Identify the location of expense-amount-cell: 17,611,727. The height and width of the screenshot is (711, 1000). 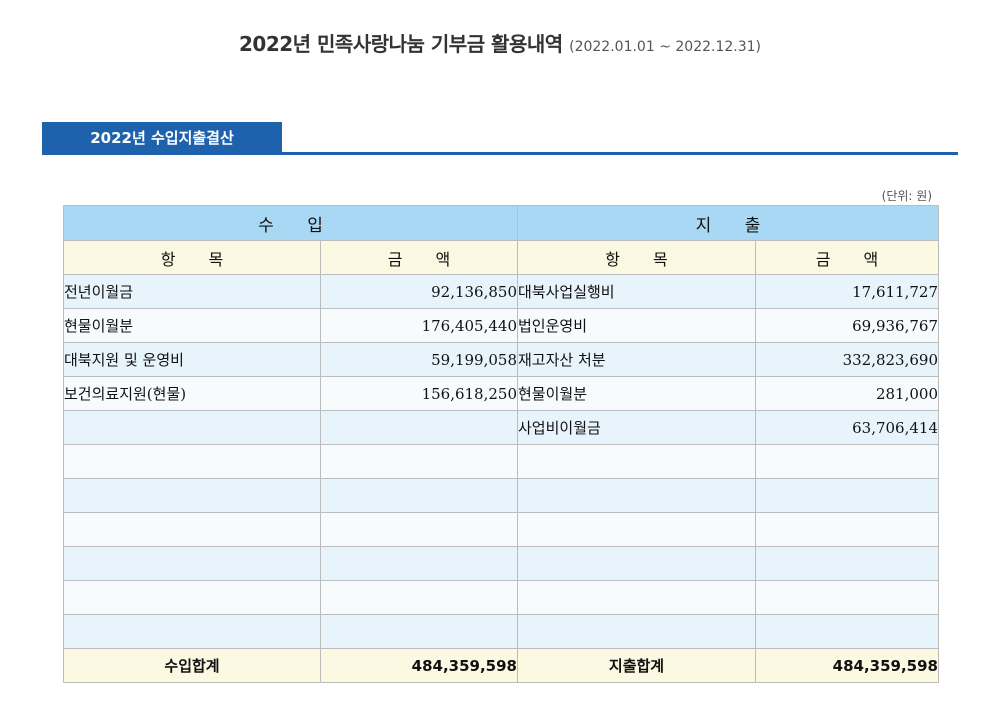
(847, 291).